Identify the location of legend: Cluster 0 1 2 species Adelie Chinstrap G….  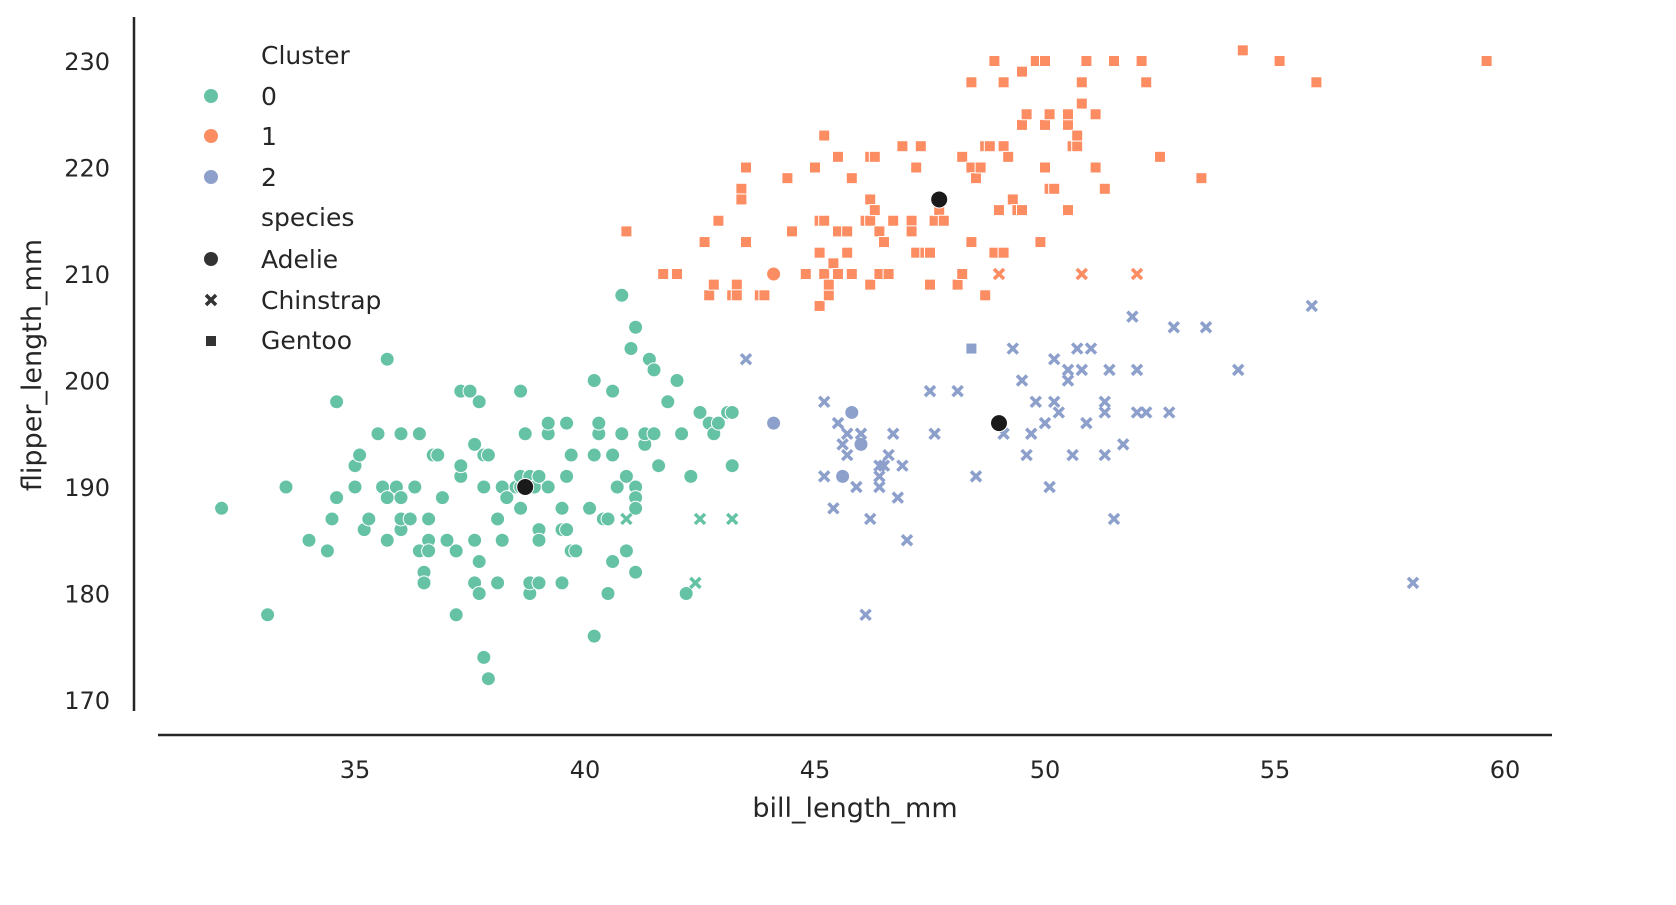
(292, 198).